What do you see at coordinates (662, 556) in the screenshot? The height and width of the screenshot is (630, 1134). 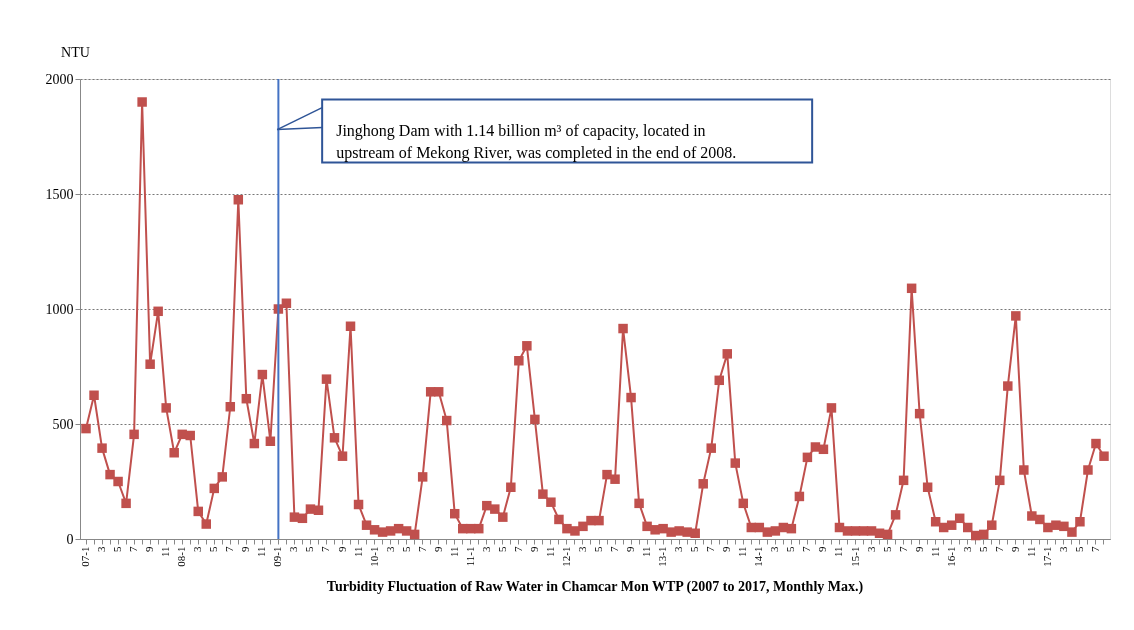 I see `x-tick-label: 13-1` at bounding box center [662, 556].